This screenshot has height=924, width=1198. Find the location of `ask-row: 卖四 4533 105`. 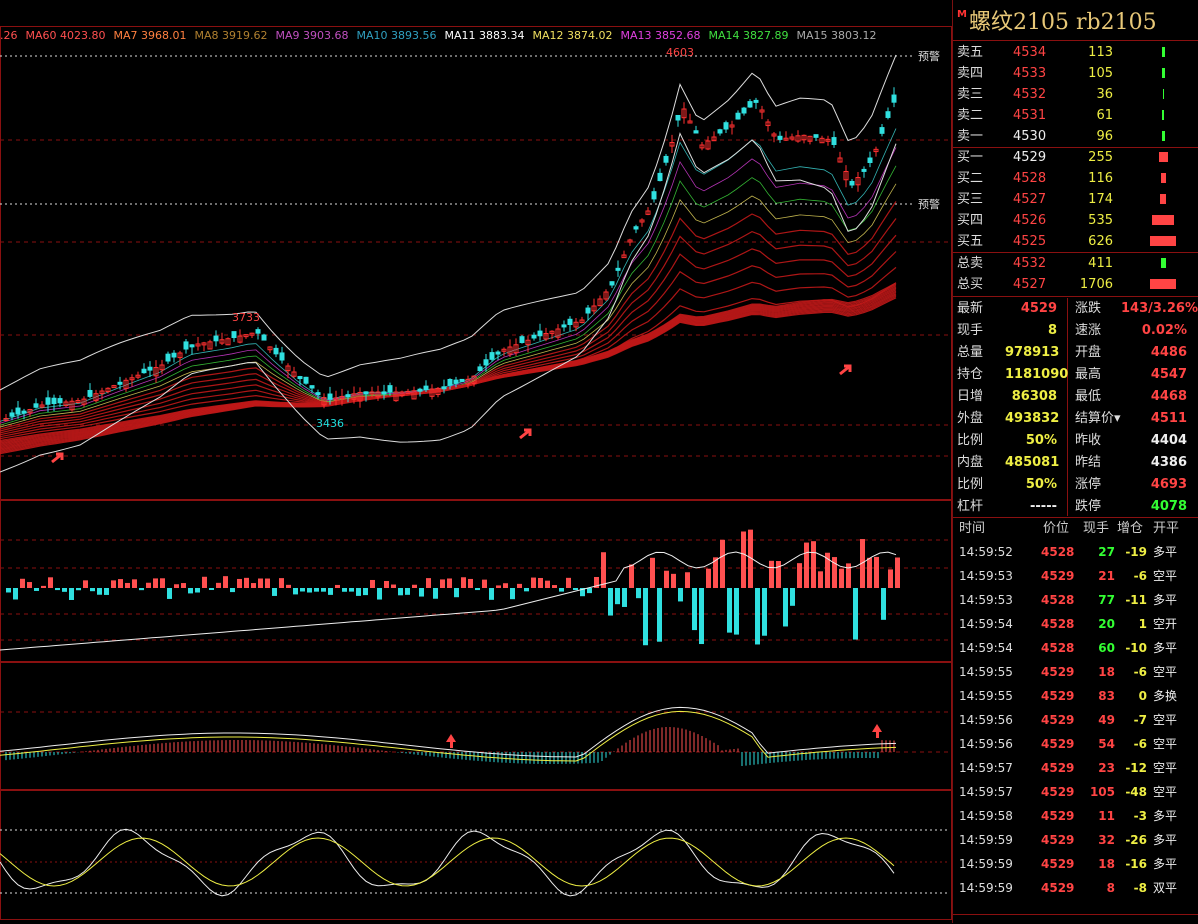

ask-row: 卖四 4533 105 is located at coordinates (1075, 73).